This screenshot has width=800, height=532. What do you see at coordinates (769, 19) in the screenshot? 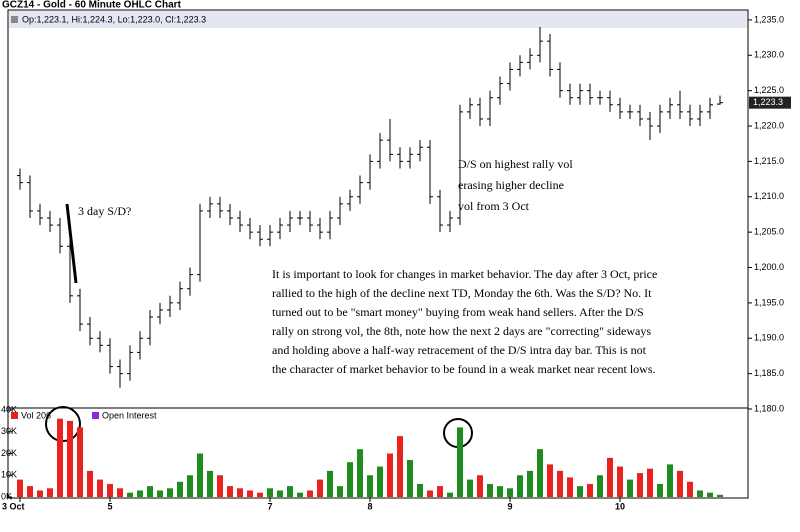
I see `y-tick-label: 1,235.0` at bounding box center [769, 19].